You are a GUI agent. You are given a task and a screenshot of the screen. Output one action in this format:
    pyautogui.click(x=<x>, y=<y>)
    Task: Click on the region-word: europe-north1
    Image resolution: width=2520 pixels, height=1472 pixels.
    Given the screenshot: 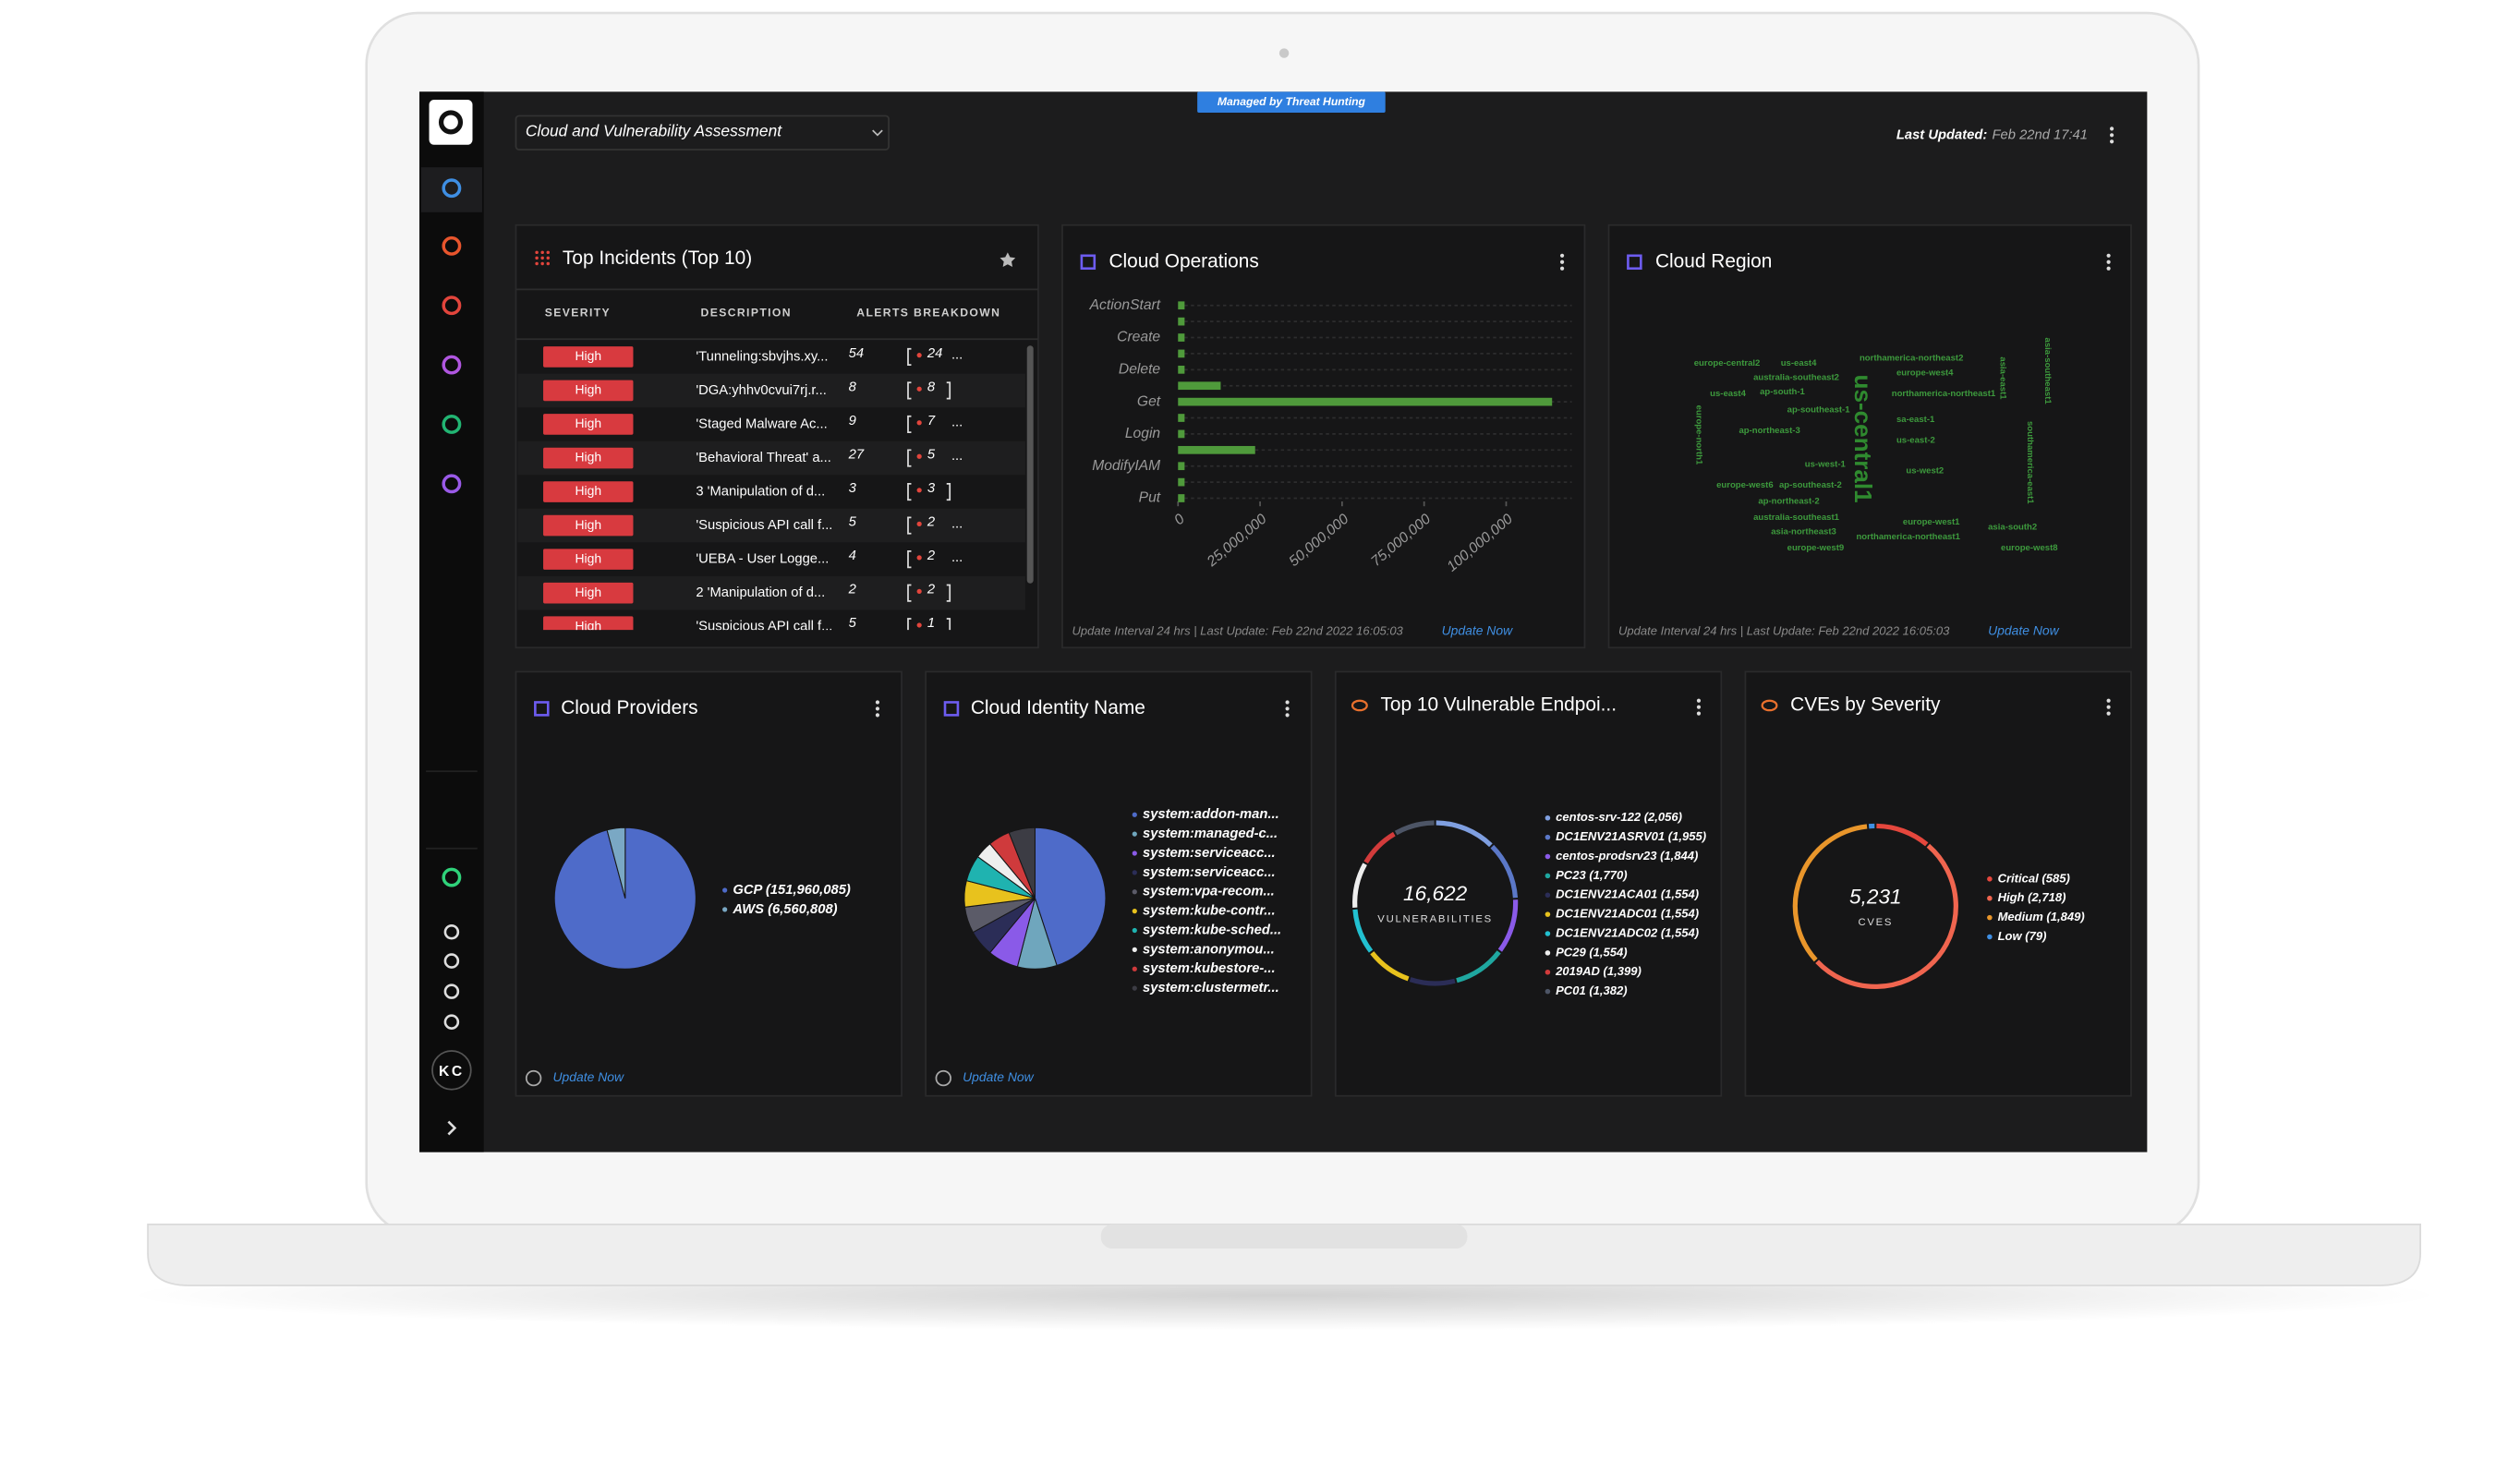 What is the action you would take?
    pyautogui.click(x=1698, y=435)
    